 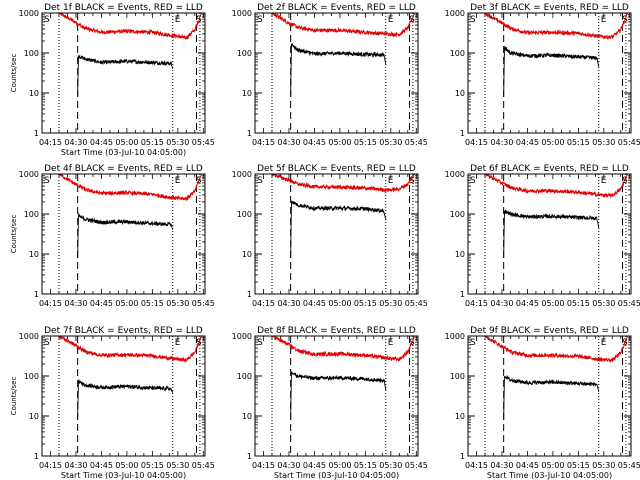 I want to click on corner-label-right: S, so click(x=412, y=181).